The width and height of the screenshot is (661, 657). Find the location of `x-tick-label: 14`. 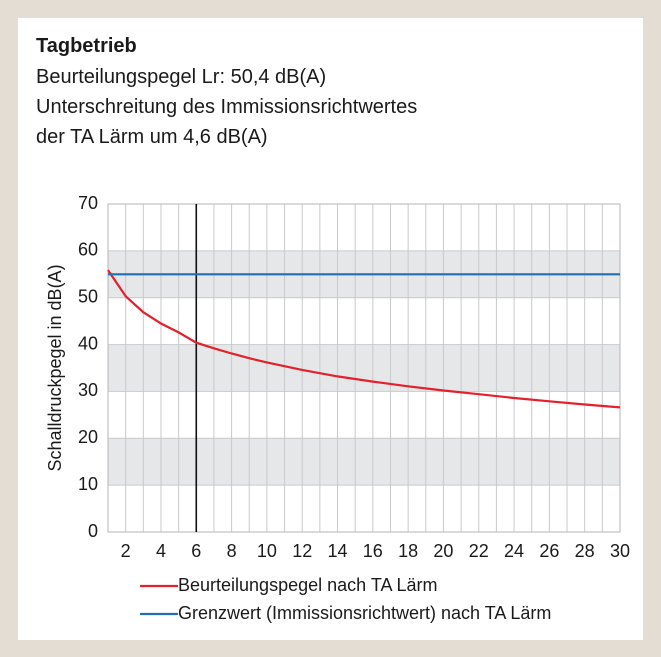

x-tick-label: 14 is located at coordinates (338, 551).